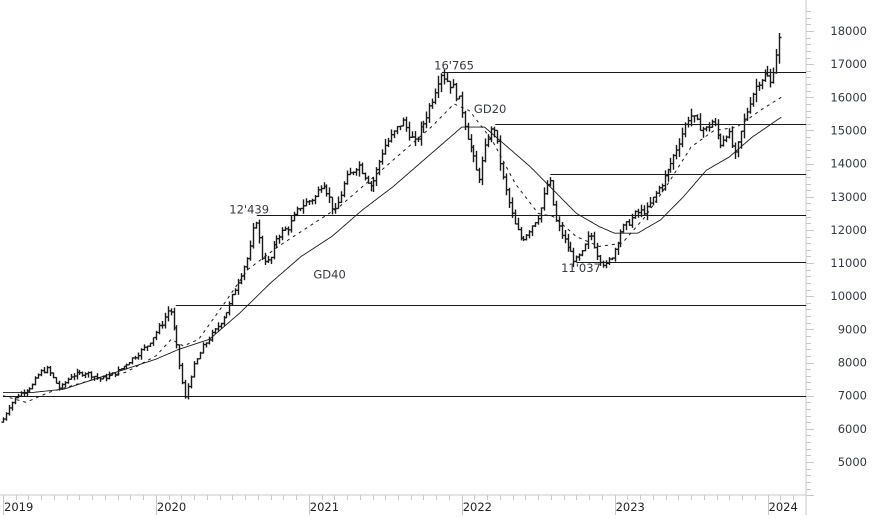 This screenshot has width=874, height=519. What do you see at coordinates (852, 462) in the screenshot?
I see `y-tick-label: 5000` at bounding box center [852, 462].